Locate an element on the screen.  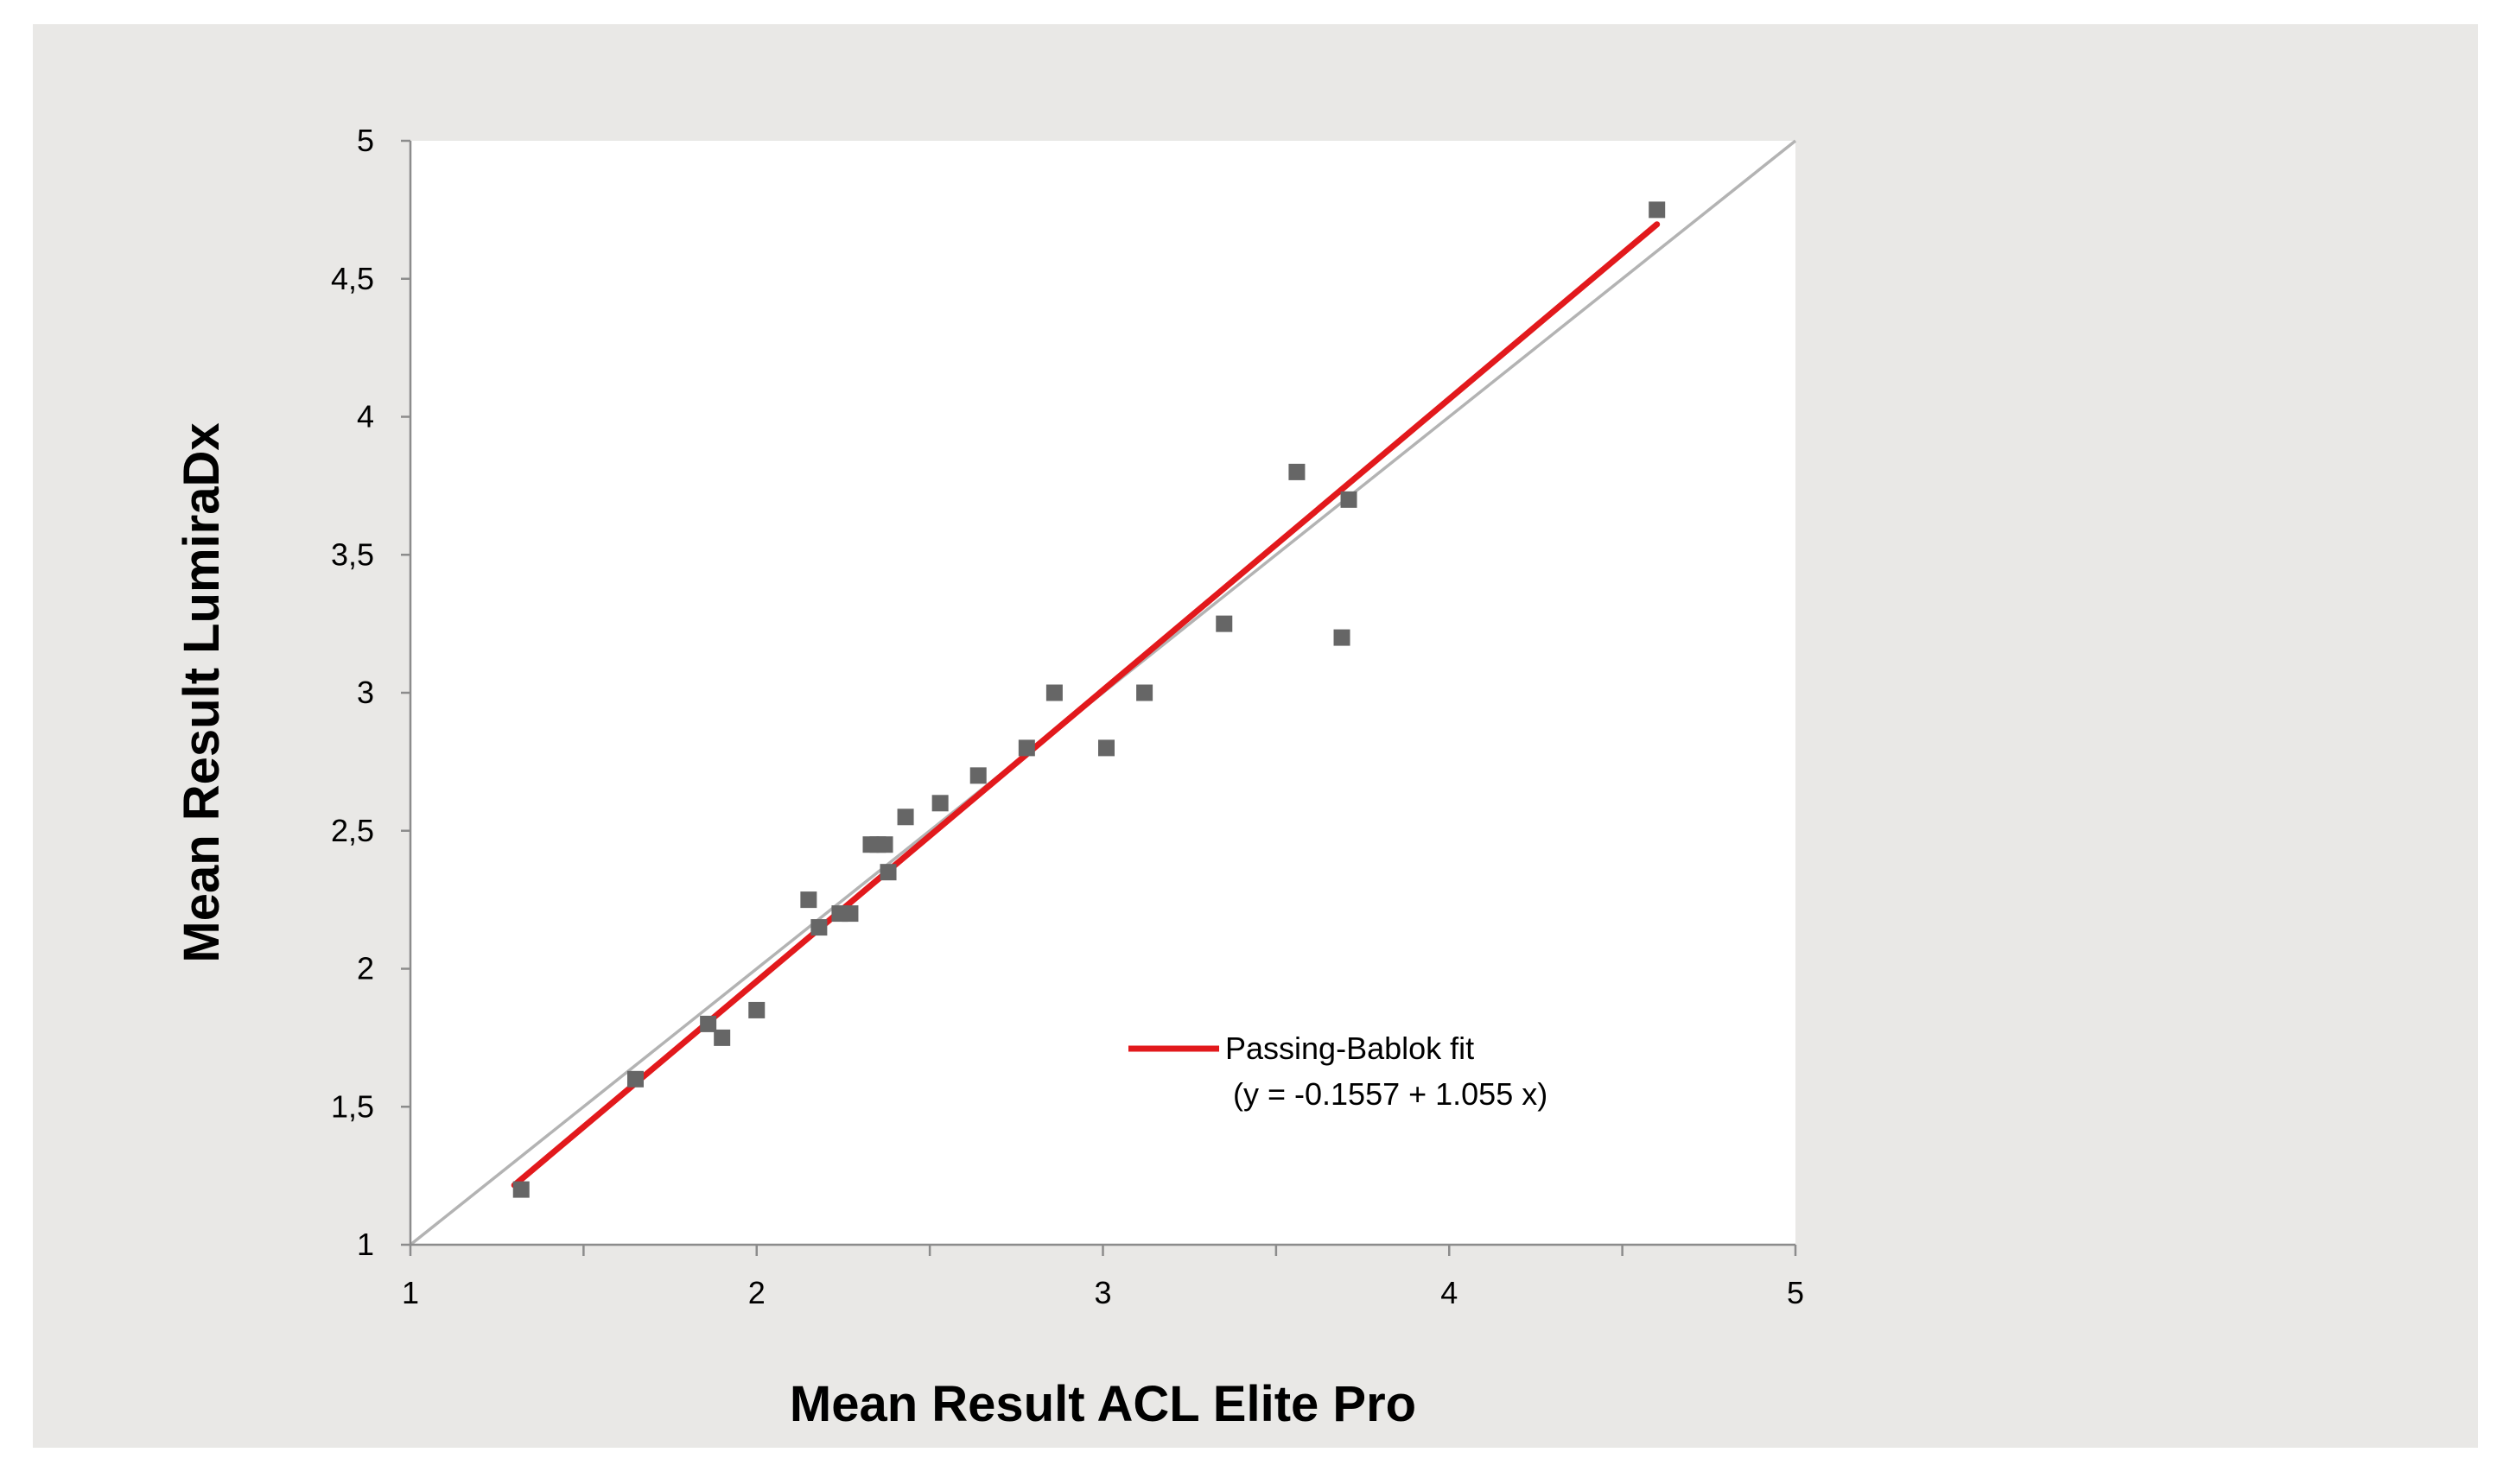
x-axis-title: Mean Result ACL Elite Pro is located at coordinates (1103, 1404).